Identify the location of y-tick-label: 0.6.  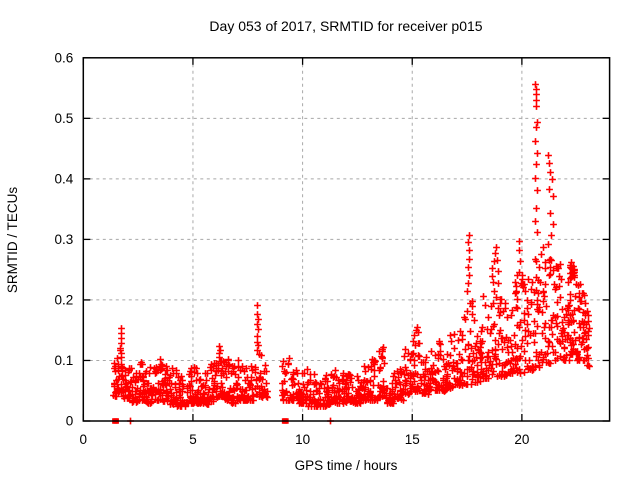
(64, 57).